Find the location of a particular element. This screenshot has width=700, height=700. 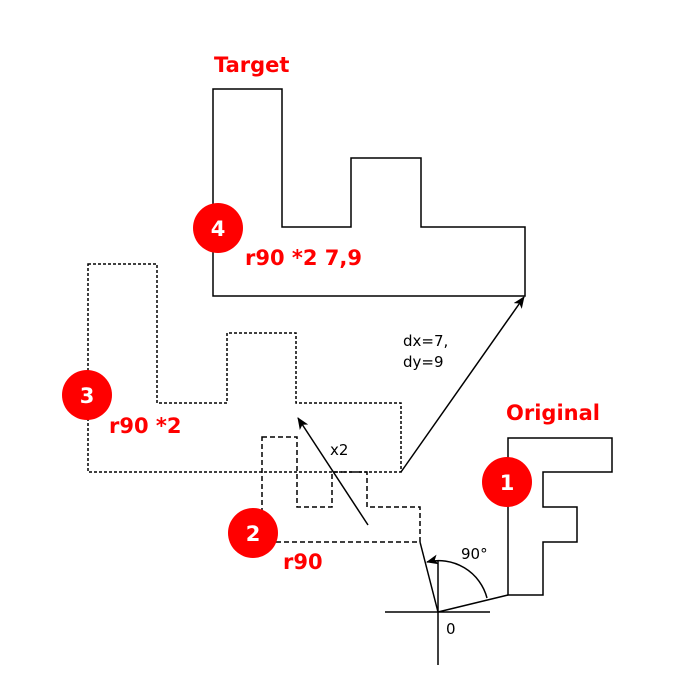

scale-arrow is located at coordinates (333, 471).